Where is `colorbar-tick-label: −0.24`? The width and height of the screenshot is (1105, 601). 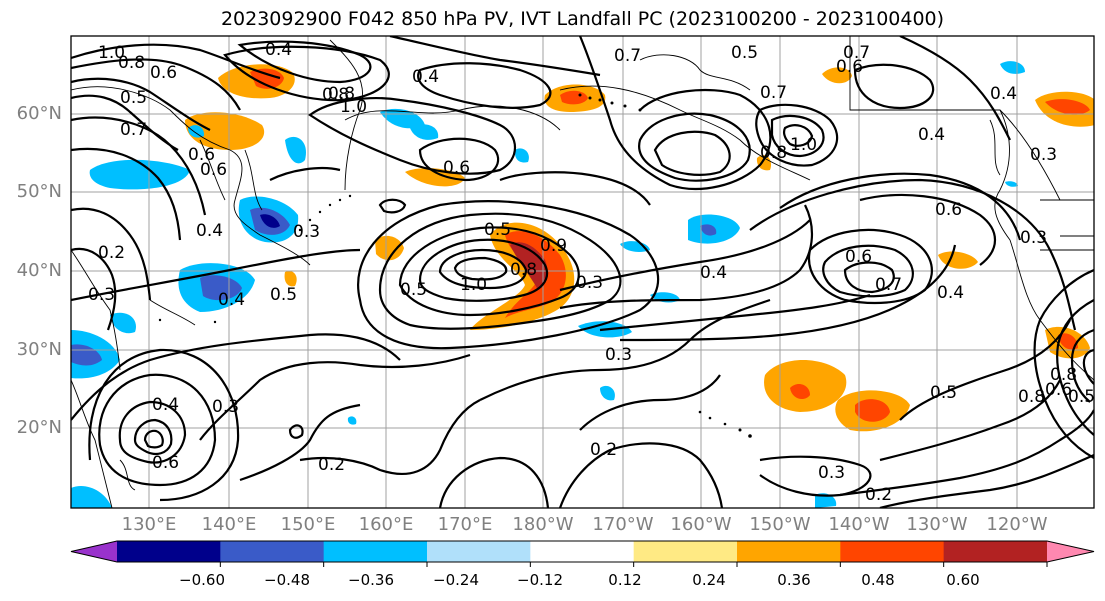
colorbar-tick-label: −0.24 is located at coordinates (456, 580).